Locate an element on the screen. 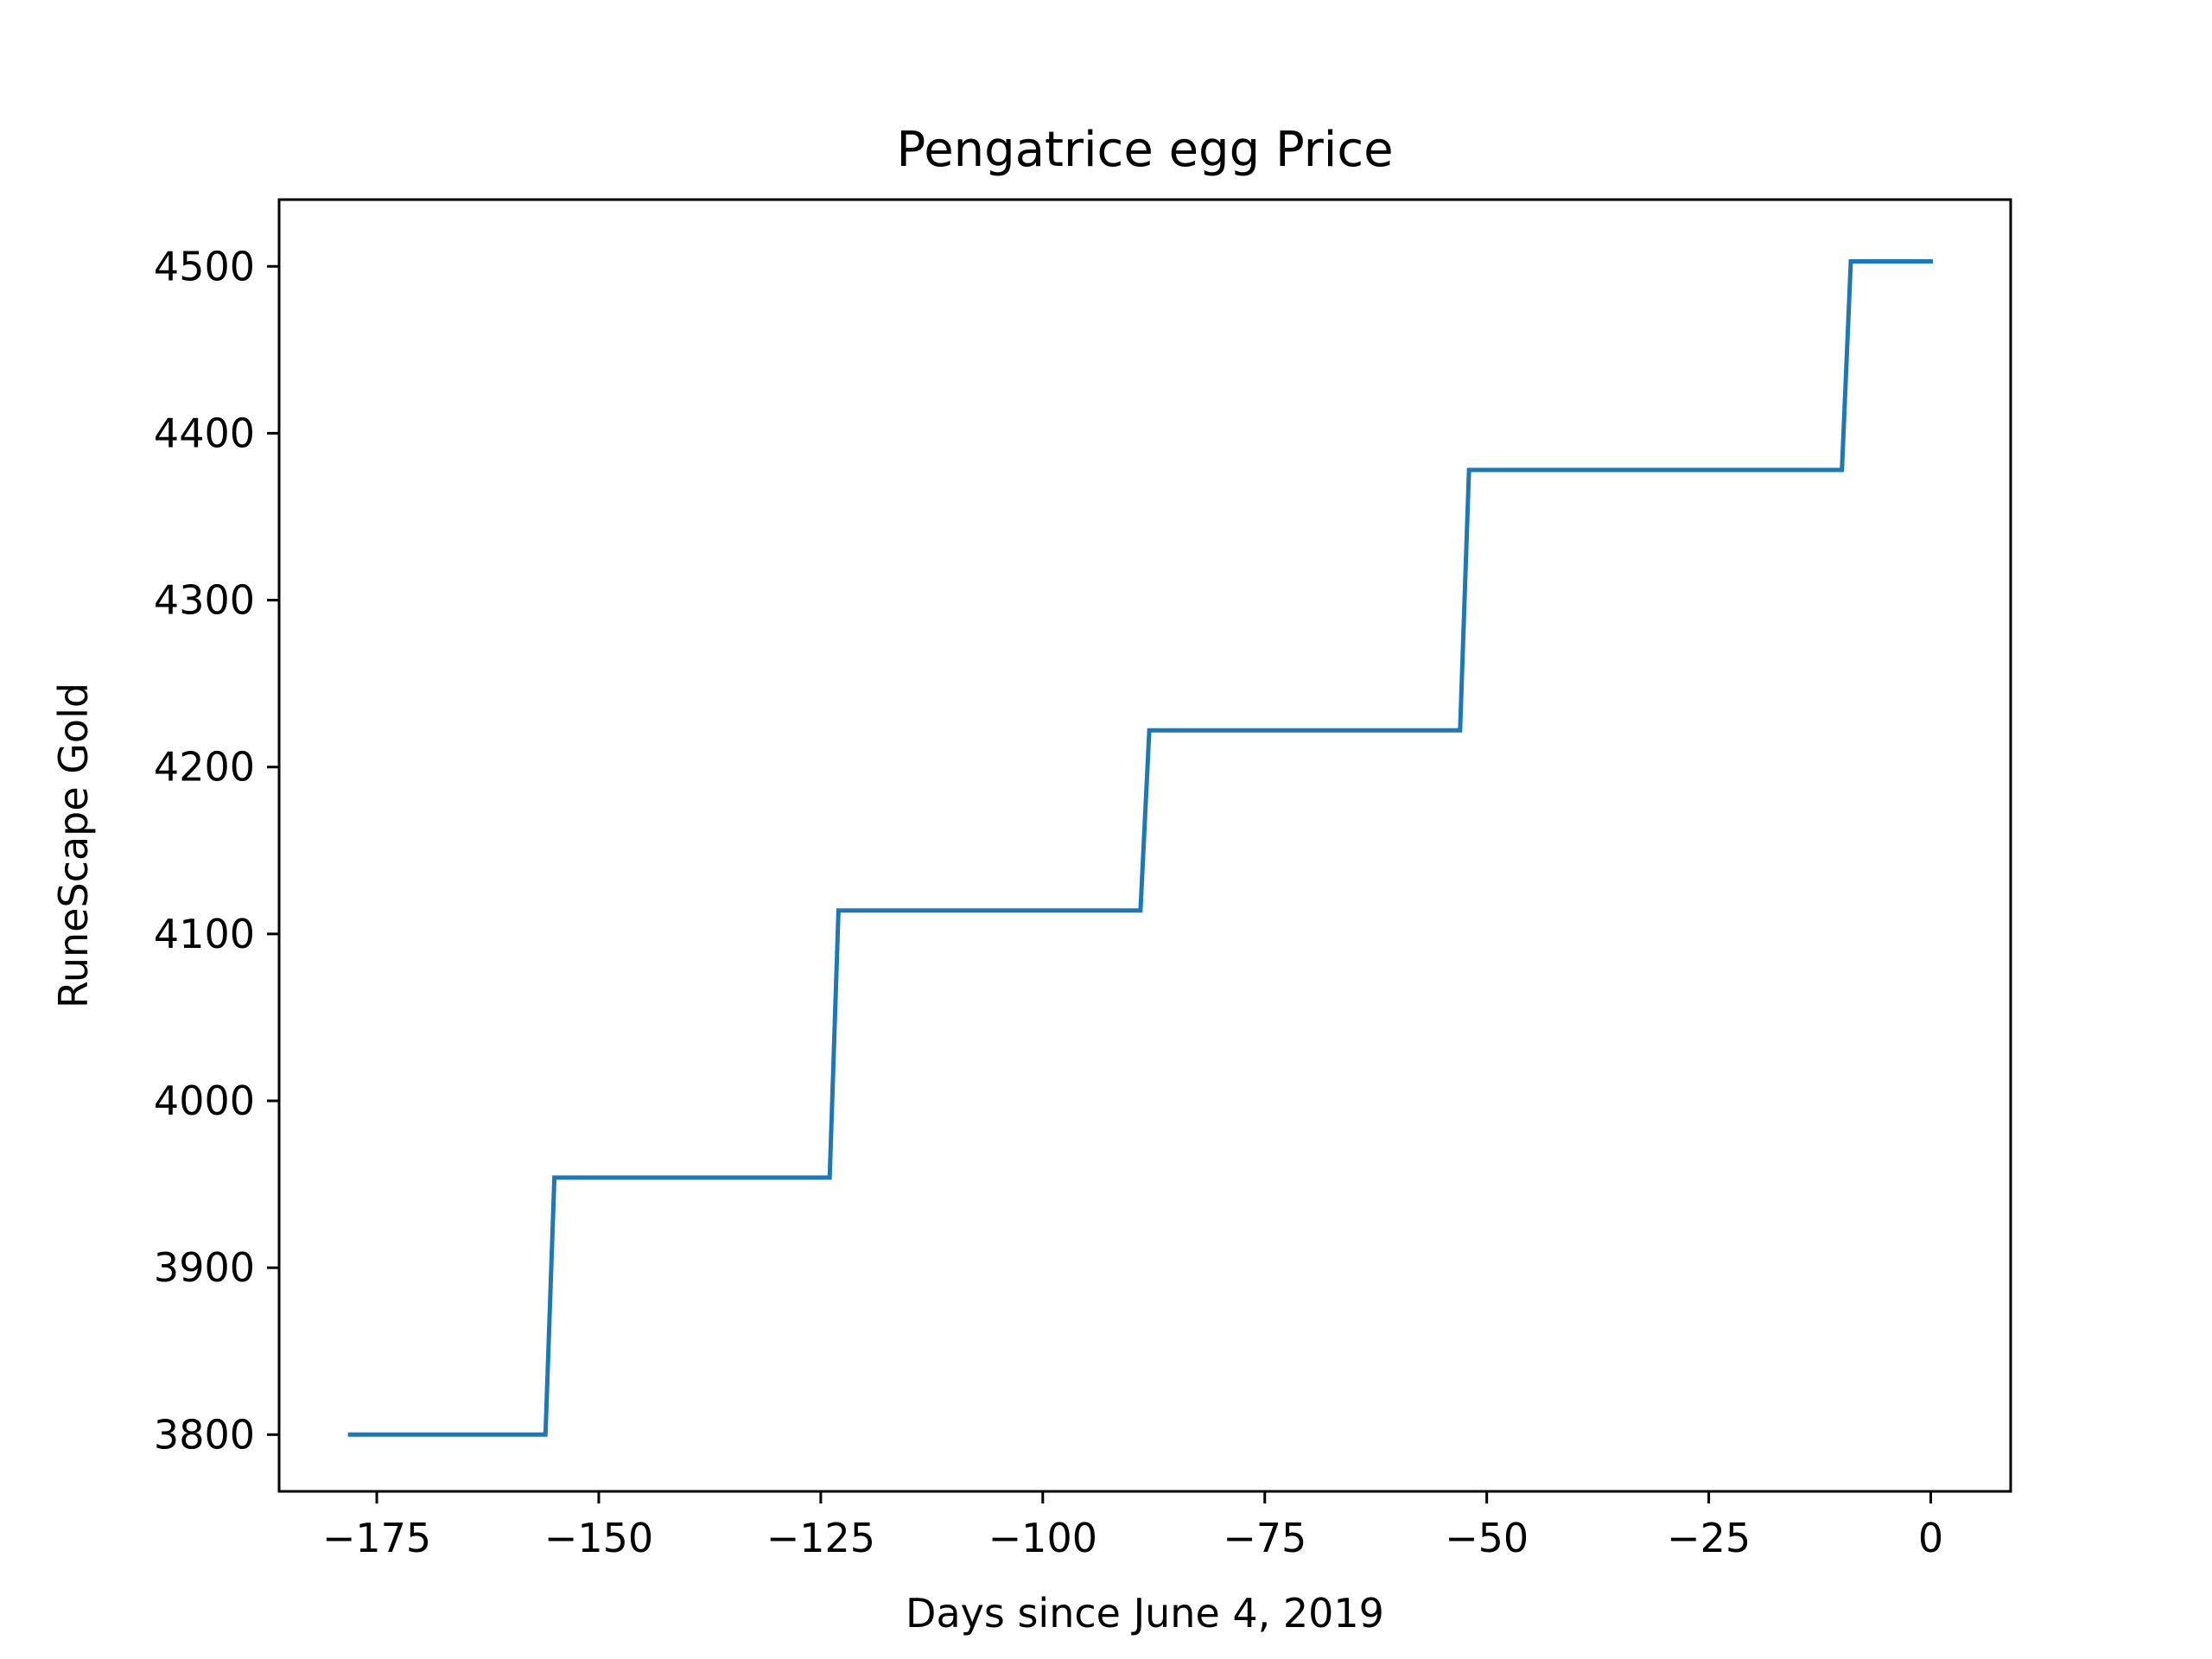 The width and height of the screenshot is (2212, 1659). y-axis: 3800 3900 4000 4100 4200 4300 4400 4500 is located at coordinates (216, 850).